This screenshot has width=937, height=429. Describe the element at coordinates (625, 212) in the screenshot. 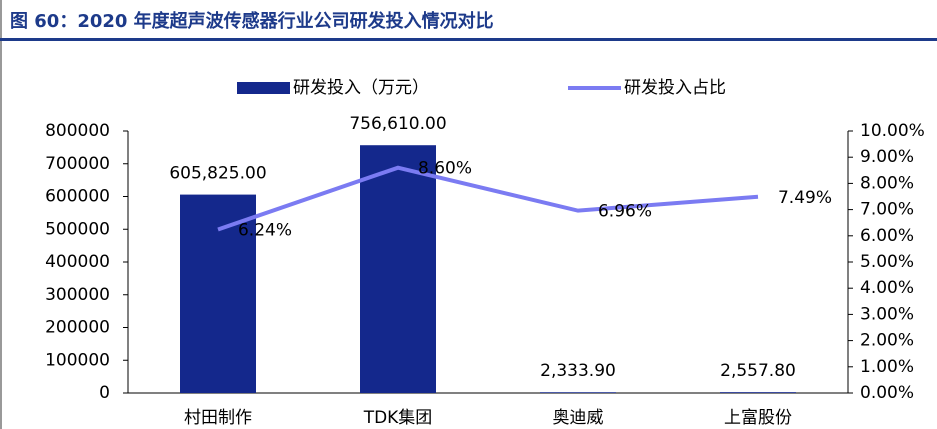

I see `line-value-label: 6.96%` at that location.